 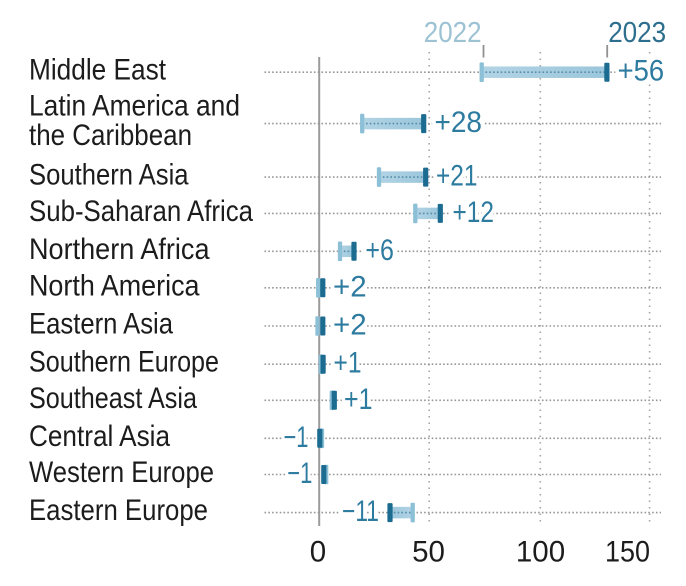 I want to click on svg-text: Western Europe, so click(x=121, y=472).